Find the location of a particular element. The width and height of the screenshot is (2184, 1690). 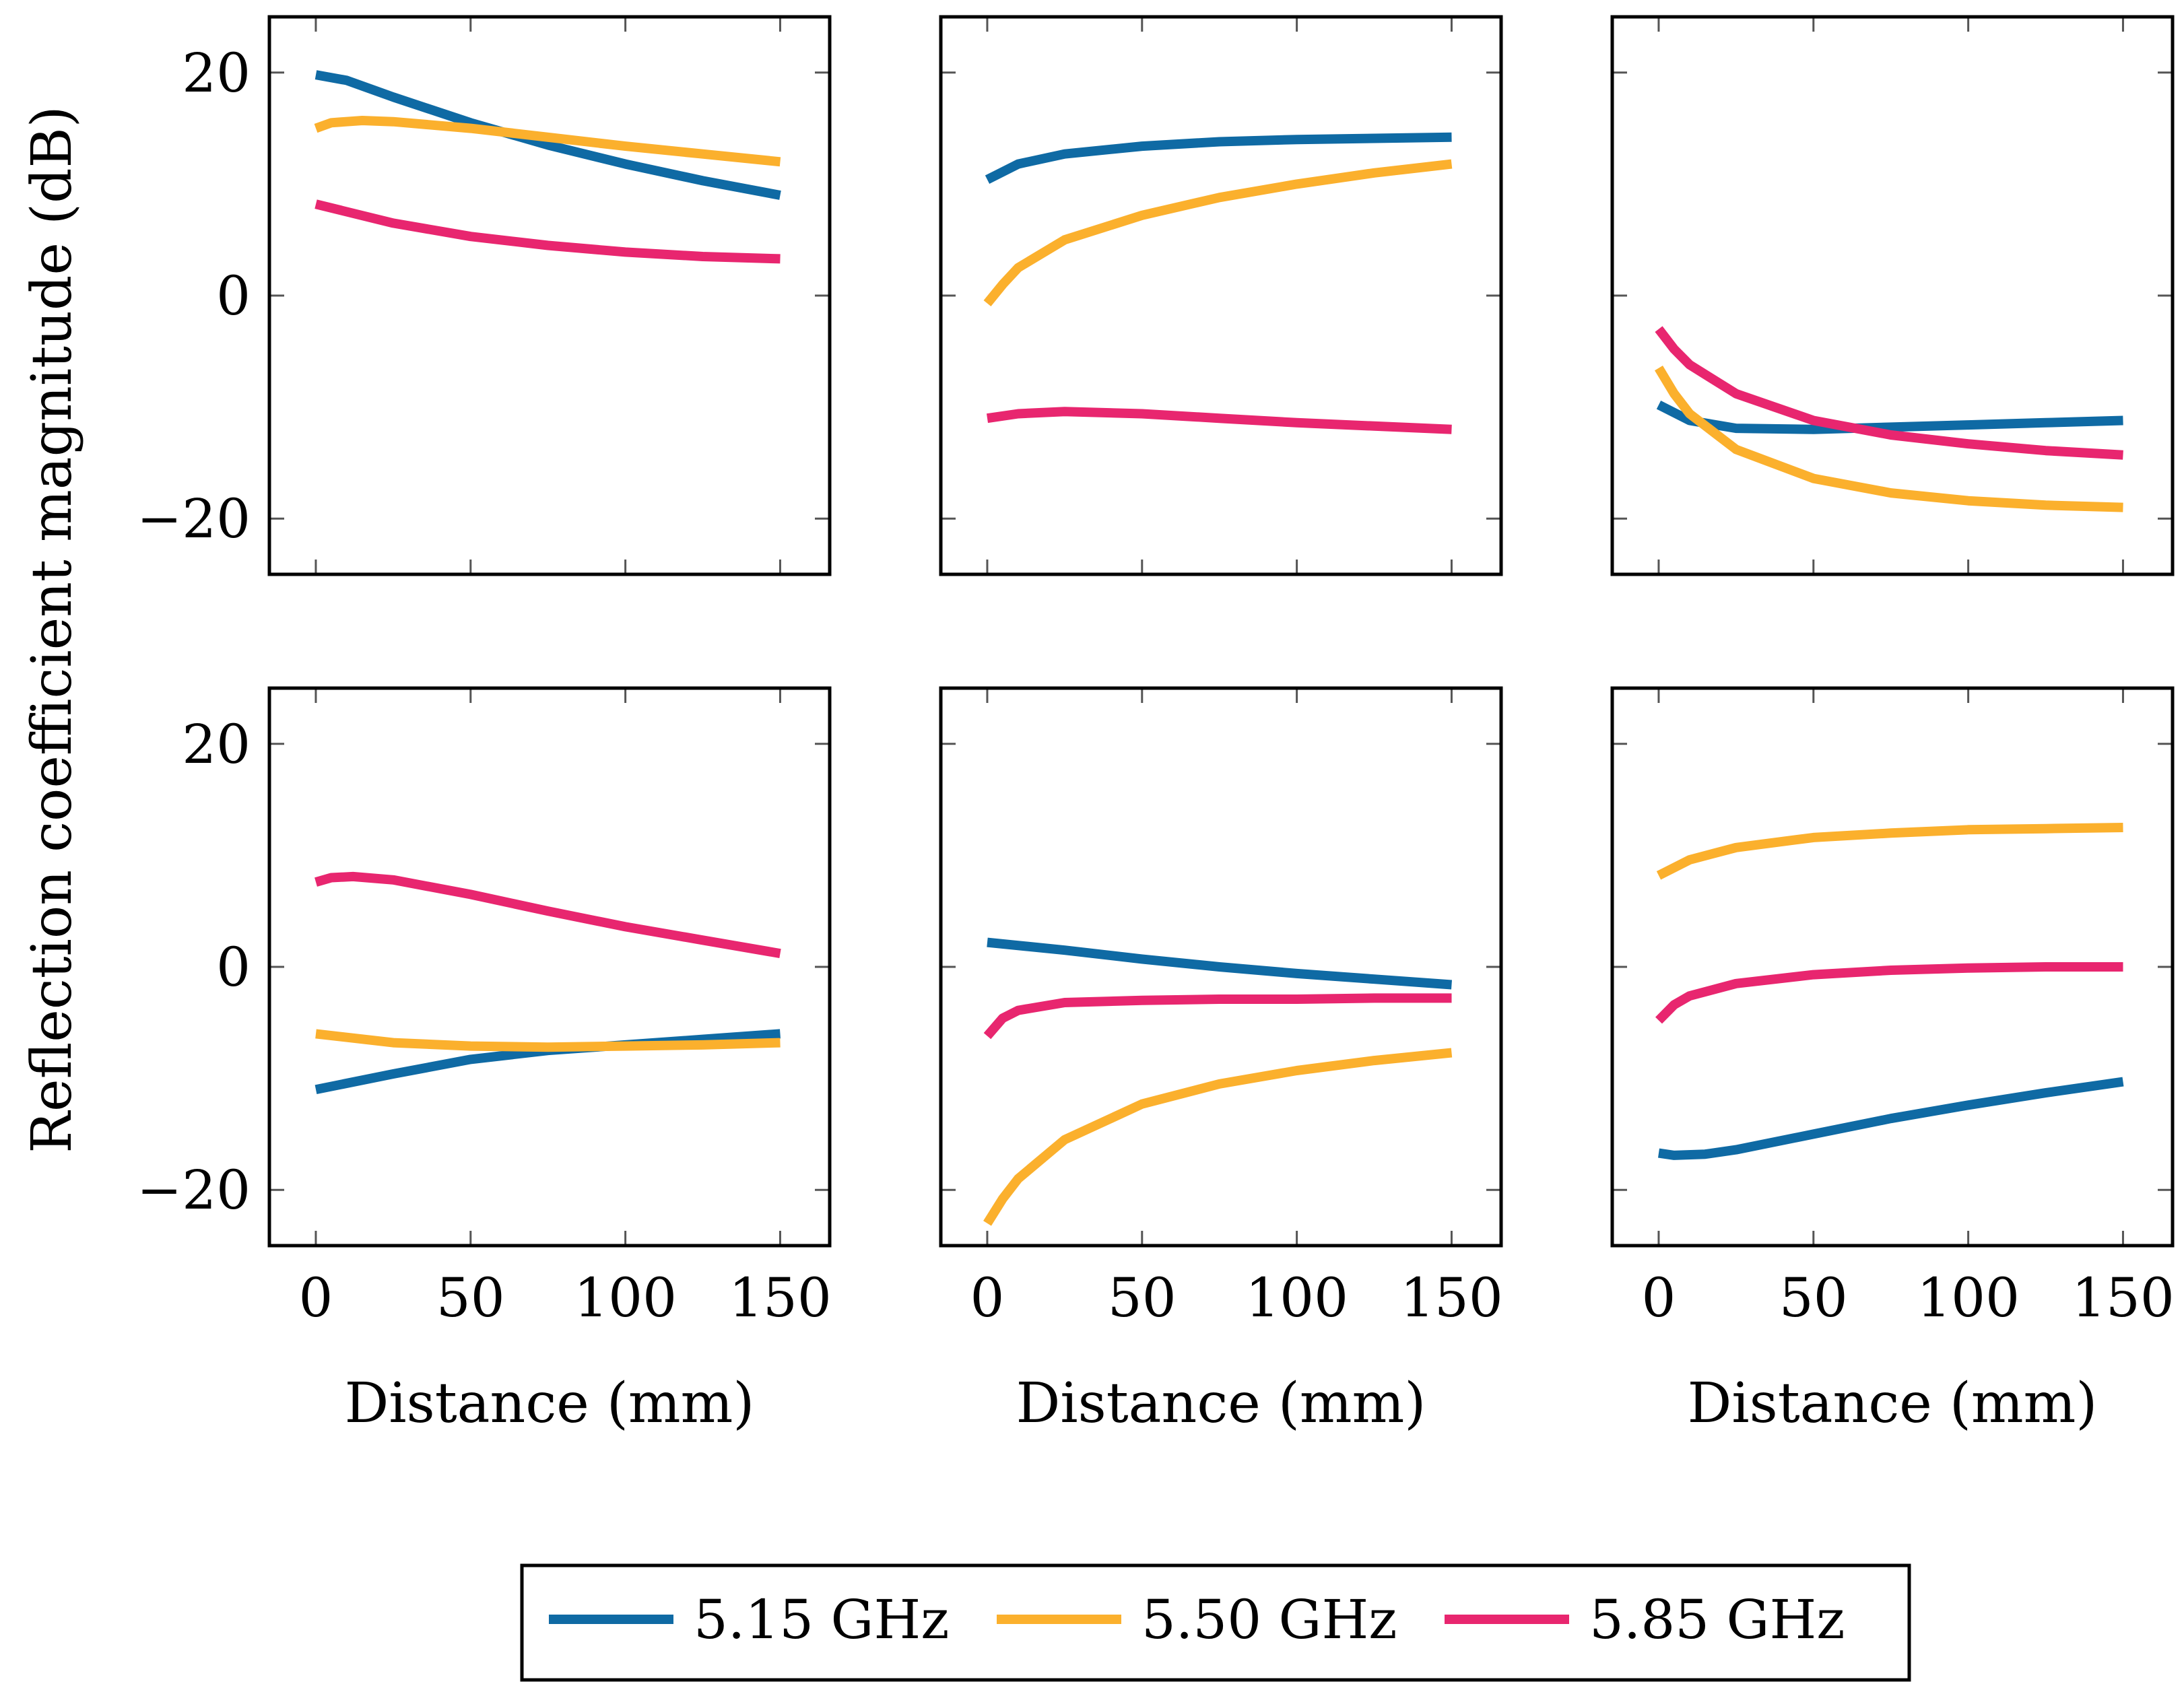

panel-r2-c3: 0 50 100 150 Distance (mm) is located at coordinates (1893, 1060).